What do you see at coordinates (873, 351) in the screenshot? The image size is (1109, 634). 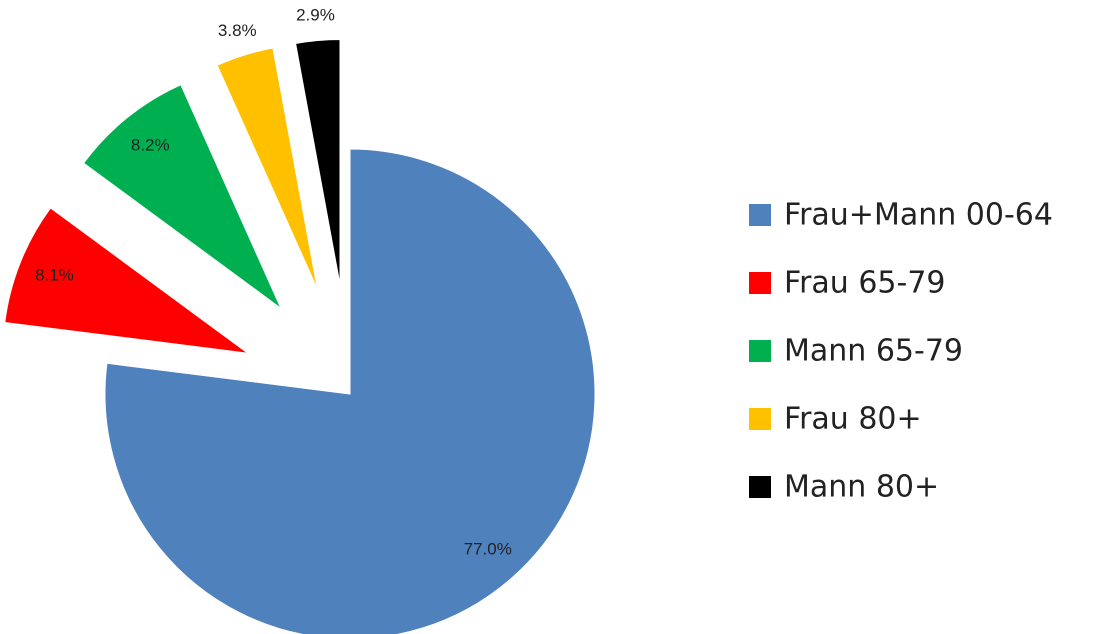 I see `legend-label: Mann 65-79` at bounding box center [873, 351].